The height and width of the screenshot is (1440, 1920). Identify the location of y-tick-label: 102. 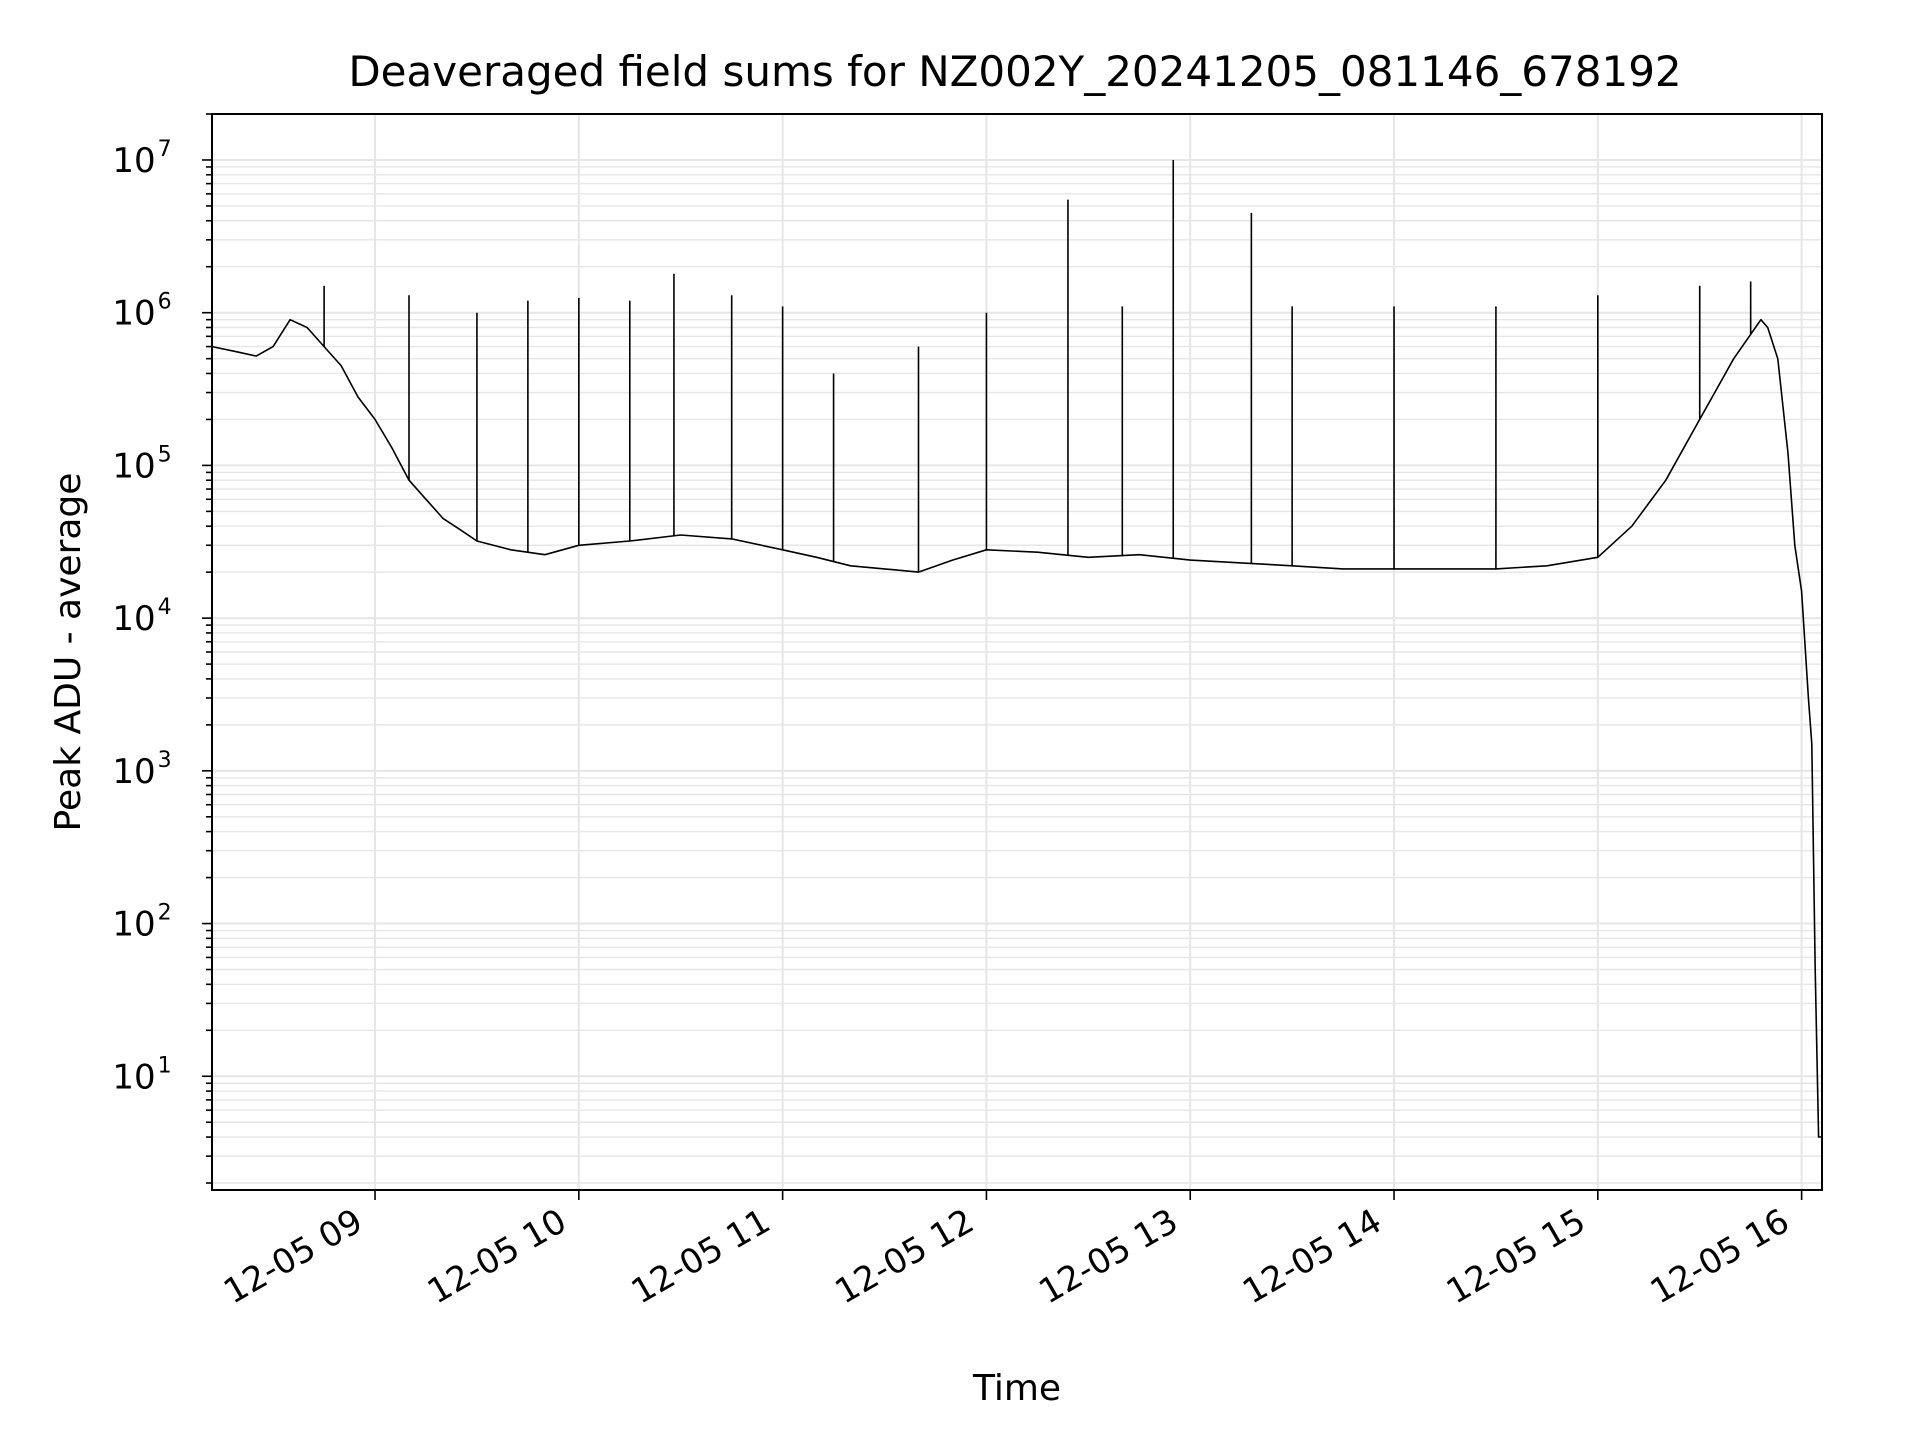
(141, 923).